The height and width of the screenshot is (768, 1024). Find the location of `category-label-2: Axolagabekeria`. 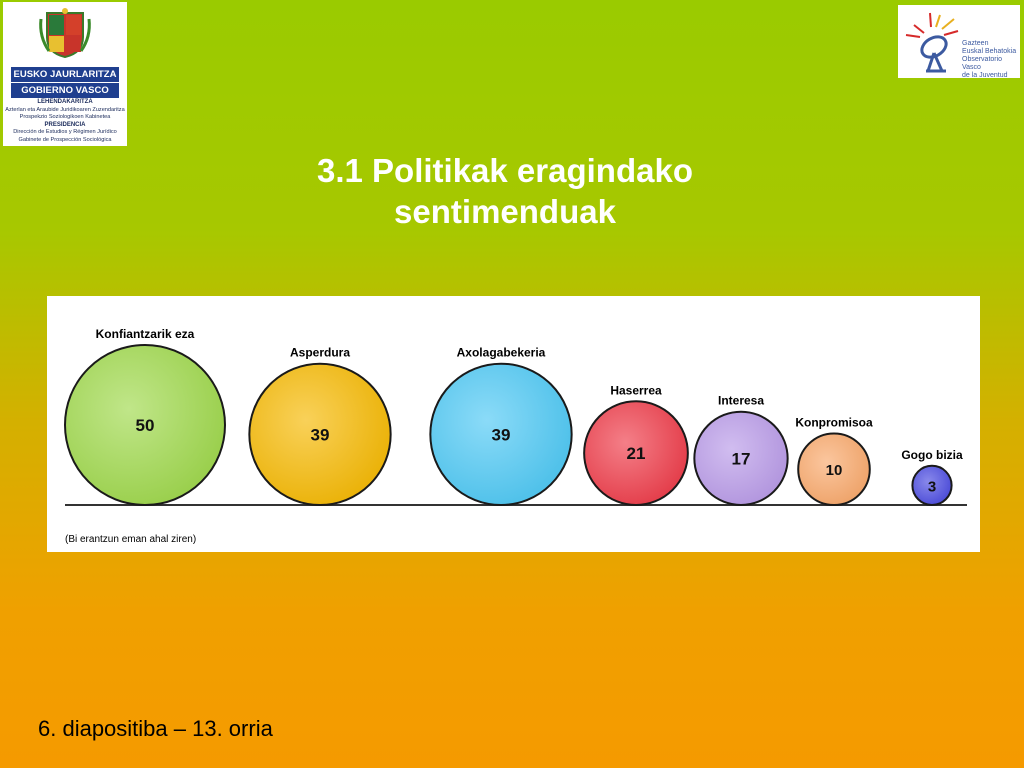

category-label-2: Axolagabekeria is located at coordinates (501, 353).